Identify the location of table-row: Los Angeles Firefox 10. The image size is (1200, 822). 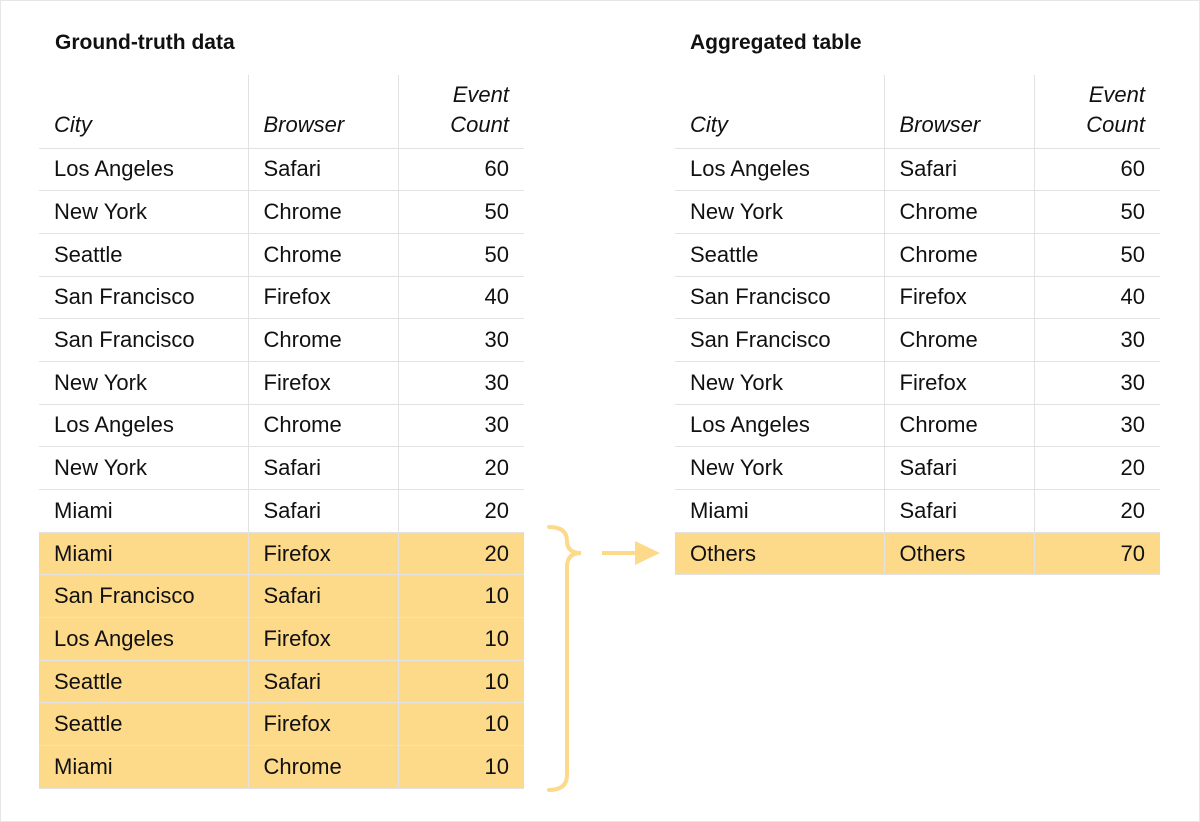
(281, 639).